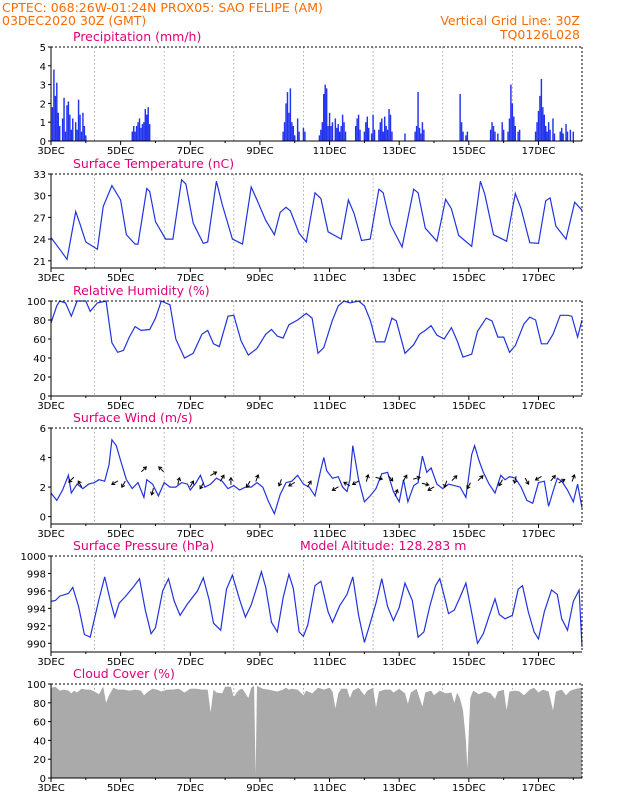 This screenshot has width=618, height=800. I want to click on x-tick-label: 5DEC, so click(120, 534).